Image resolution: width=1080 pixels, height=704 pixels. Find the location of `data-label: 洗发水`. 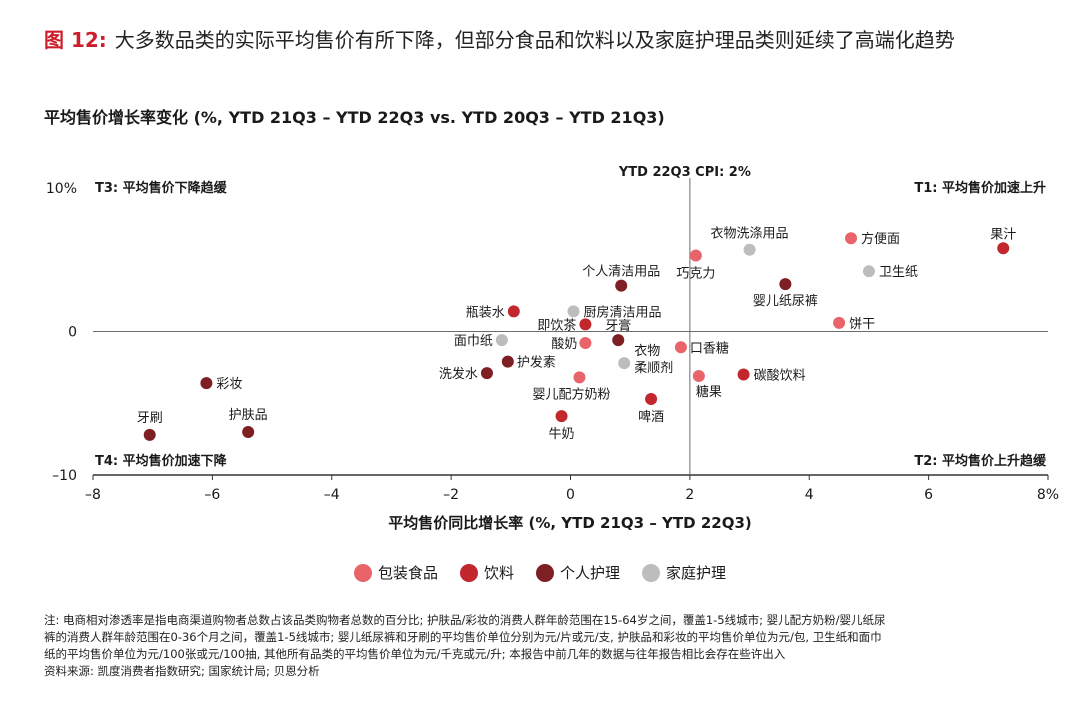

data-label: 洗发水 is located at coordinates (458, 374).